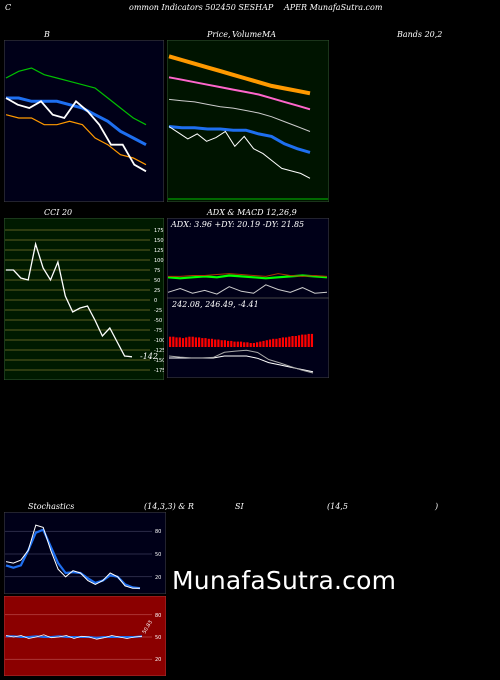  What do you see at coordinates (215, 304) in the screenshot?
I see `macd-label: 242.08, 246.49, -4.41` at bounding box center [215, 304].